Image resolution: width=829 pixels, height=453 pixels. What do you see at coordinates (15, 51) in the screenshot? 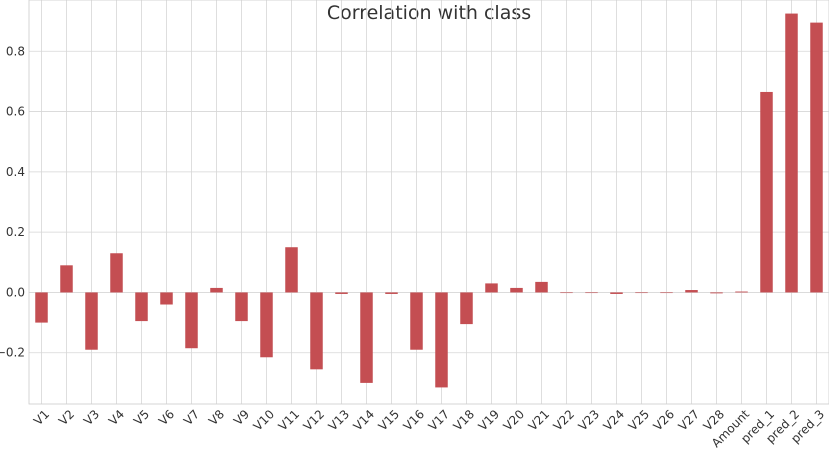
I see `y-tick-label: 0.8` at bounding box center [15, 51].